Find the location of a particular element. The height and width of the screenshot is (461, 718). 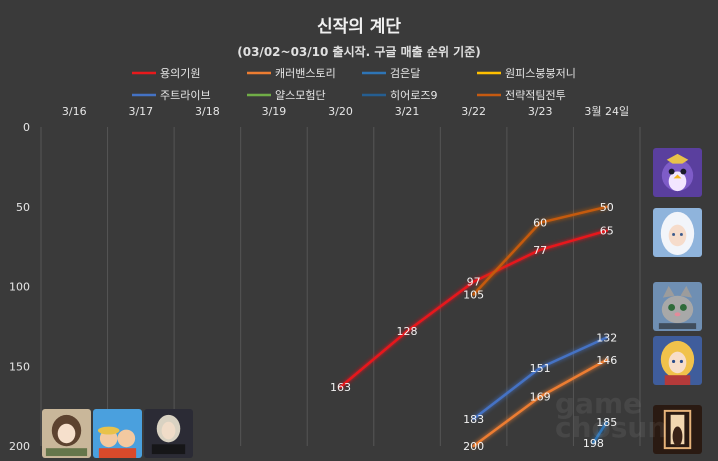

data-label: 105 is located at coordinates (473, 294).